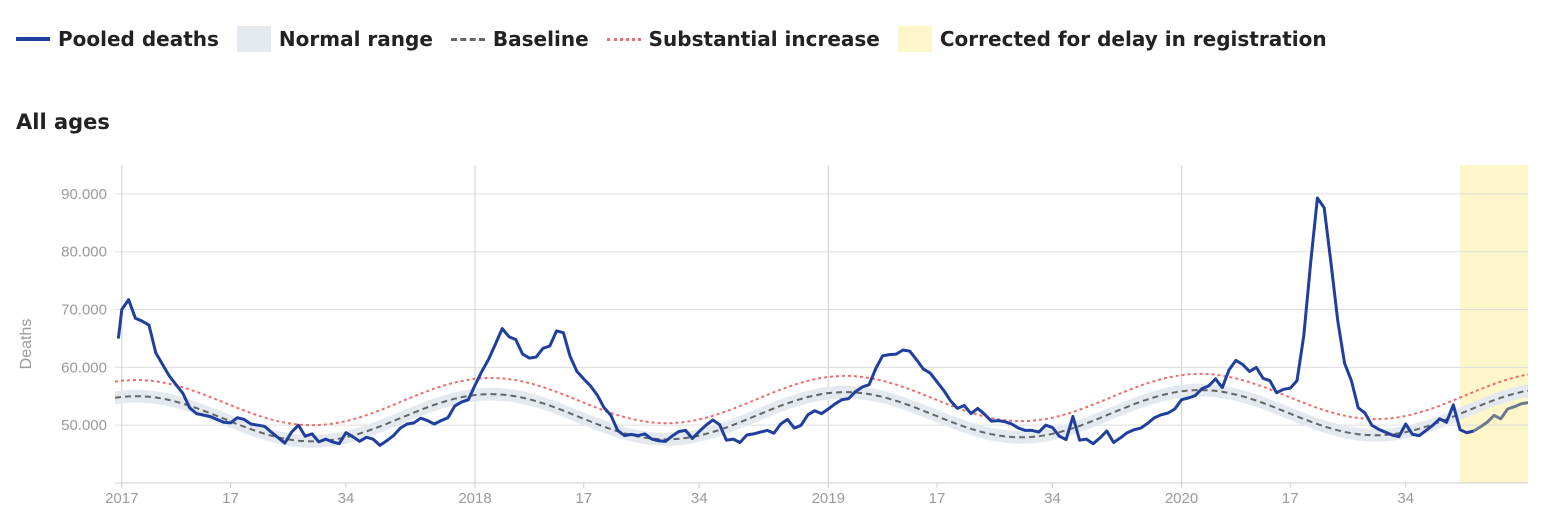 The height and width of the screenshot is (531, 1545). Describe the element at coordinates (33, 39) in the screenshot. I see `legend-swatch-pooled-deaths` at that location.